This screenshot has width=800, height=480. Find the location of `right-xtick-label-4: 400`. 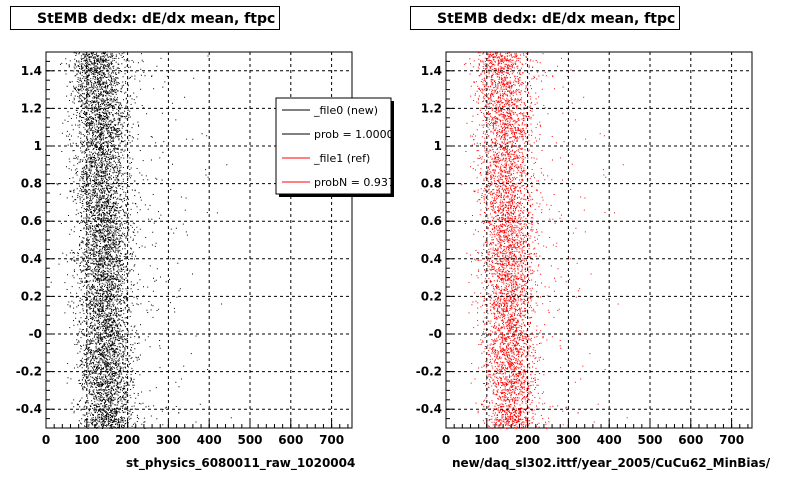

right-xtick-label-4: 400 is located at coordinates (609, 440).